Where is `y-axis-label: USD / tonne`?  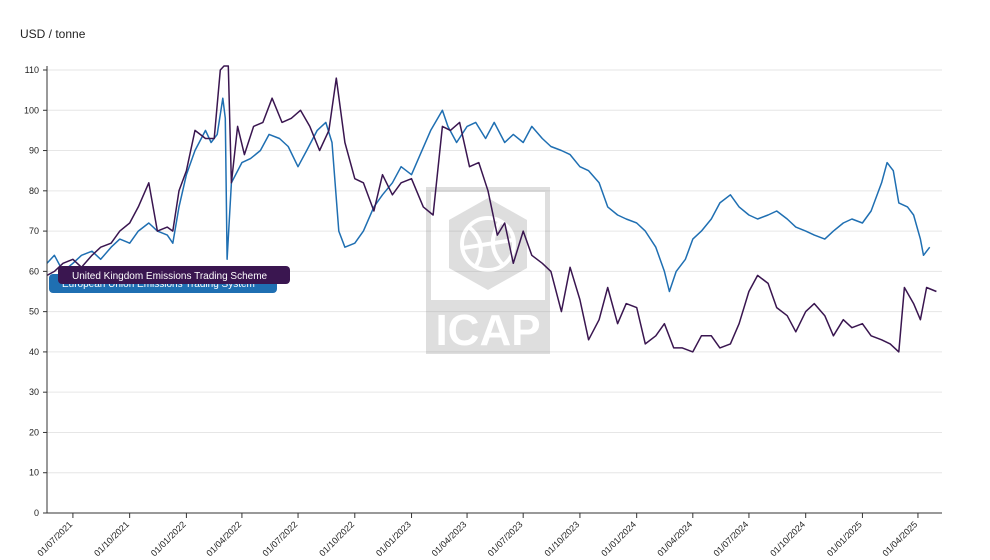 y-axis-label: USD / tonne is located at coordinates (53, 34).